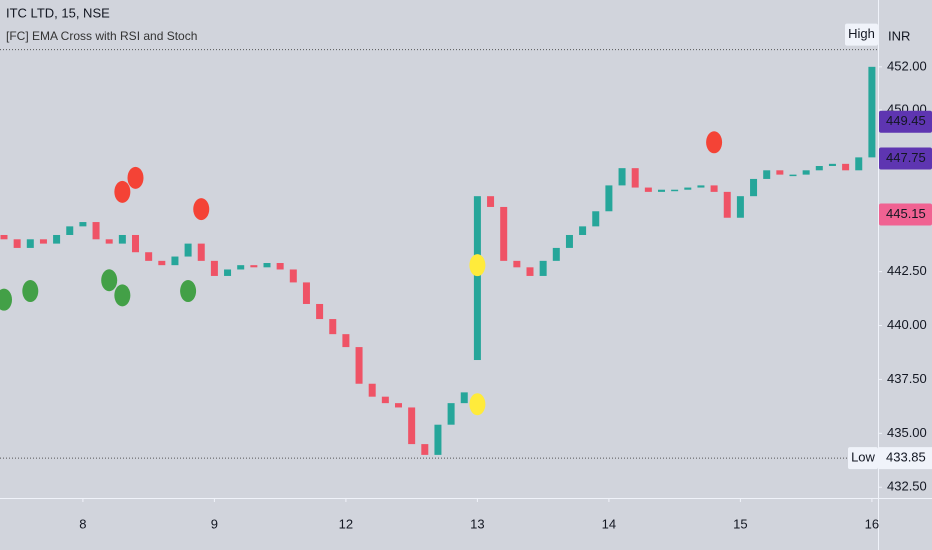 The height and width of the screenshot is (550, 932). Describe the element at coordinates (609, 523) in the screenshot. I see `x-tick-label: 14` at that location.